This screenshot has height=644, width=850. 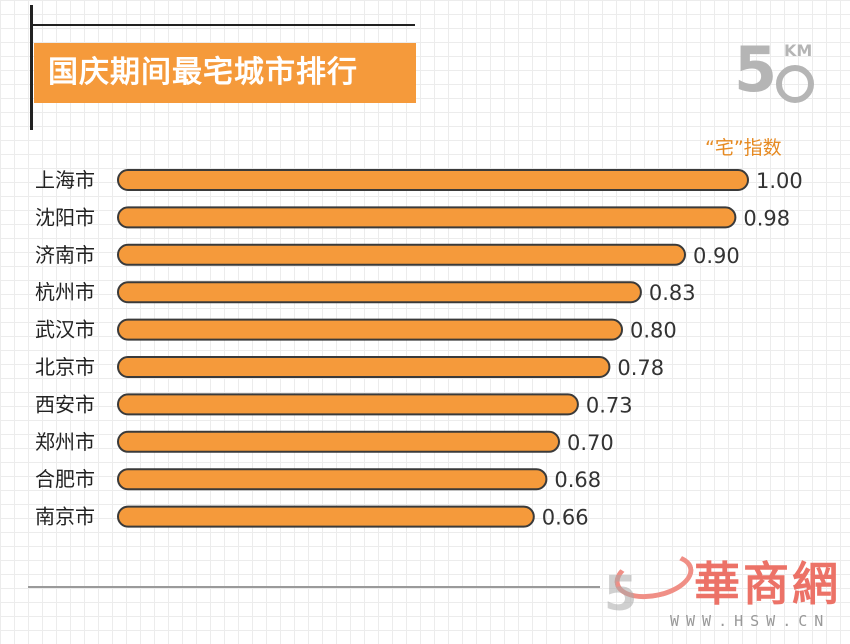 I want to click on data-label: 0.90, so click(x=716, y=256).